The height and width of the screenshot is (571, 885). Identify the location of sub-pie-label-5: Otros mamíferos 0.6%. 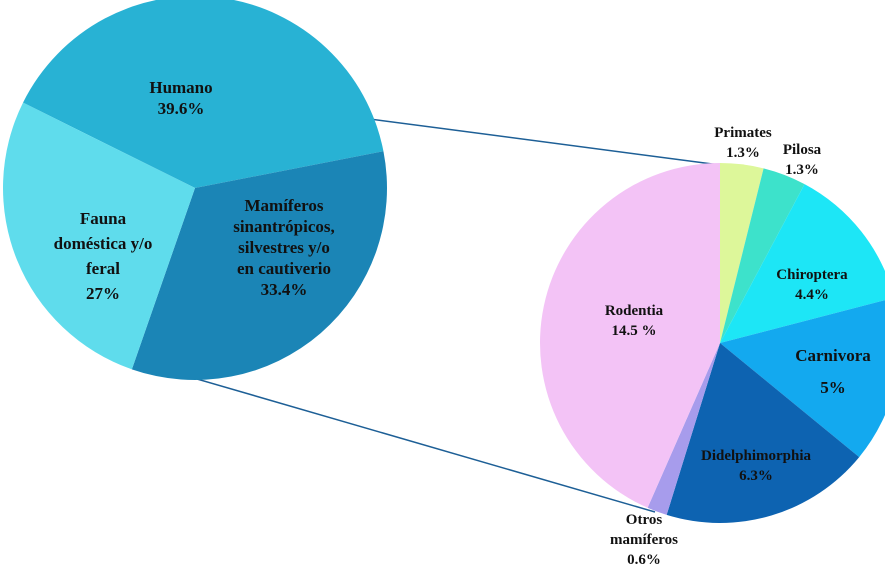
(644, 540).